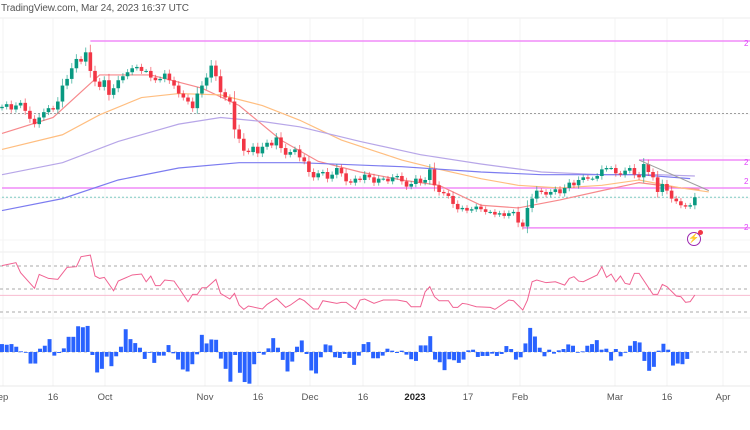  I want to click on x-tick-label: Feb, so click(520, 397).